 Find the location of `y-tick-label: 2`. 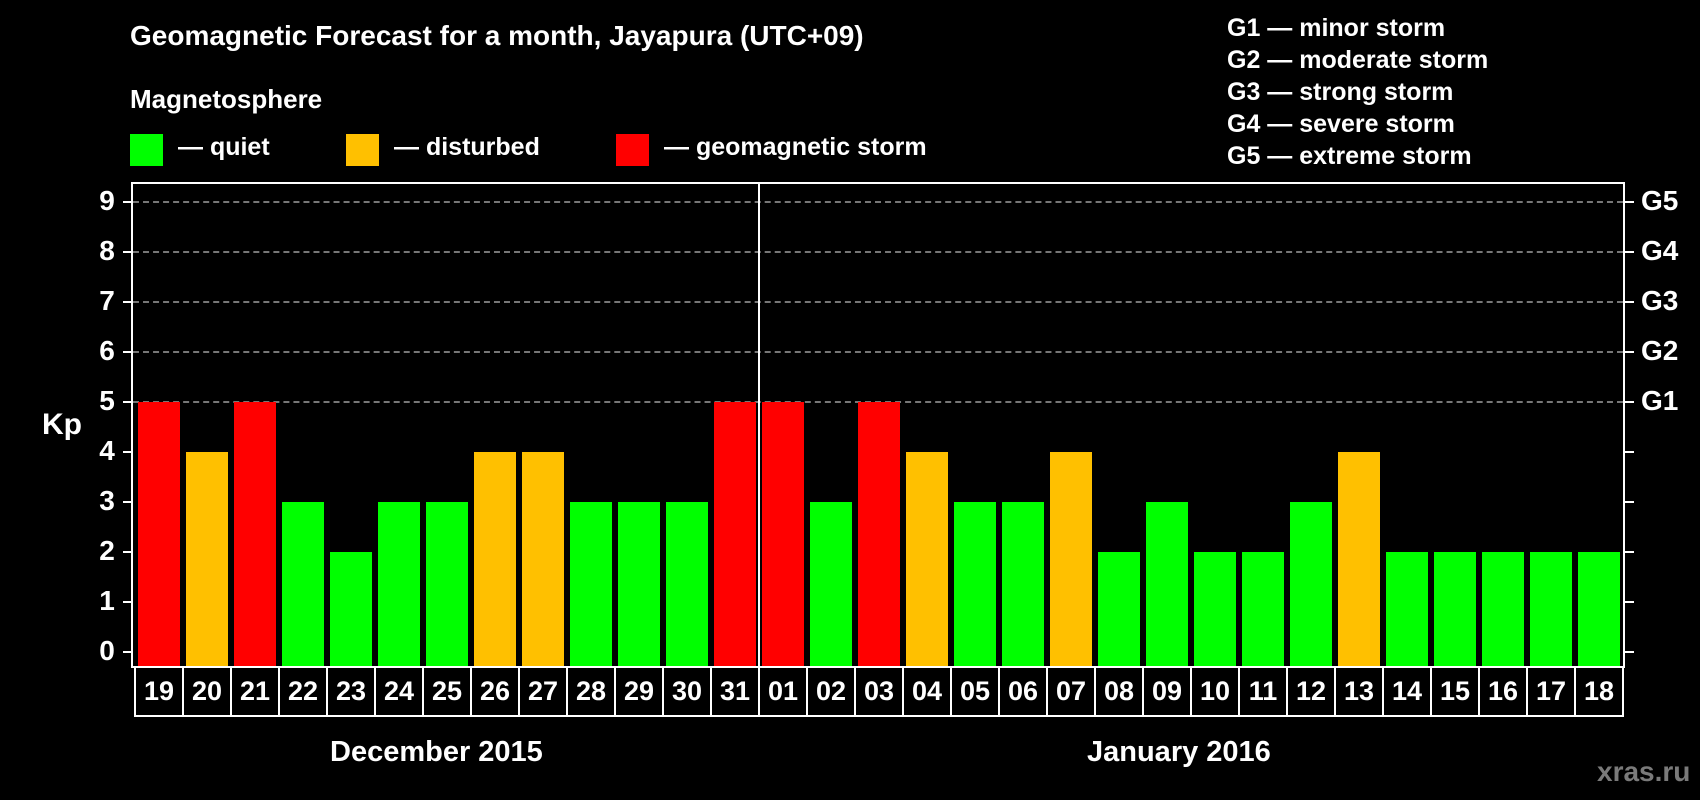

y-tick-label: 2 is located at coordinates (107, 550).